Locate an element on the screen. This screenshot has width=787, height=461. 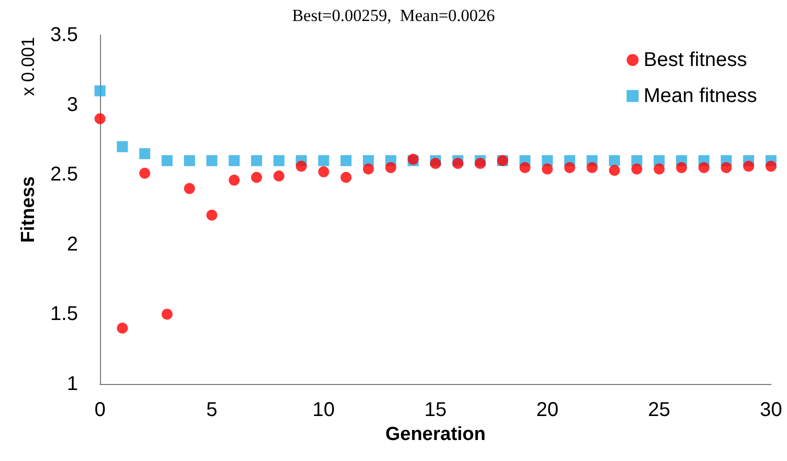
x-tick-label: 10 is located at coordinates (323, 410).